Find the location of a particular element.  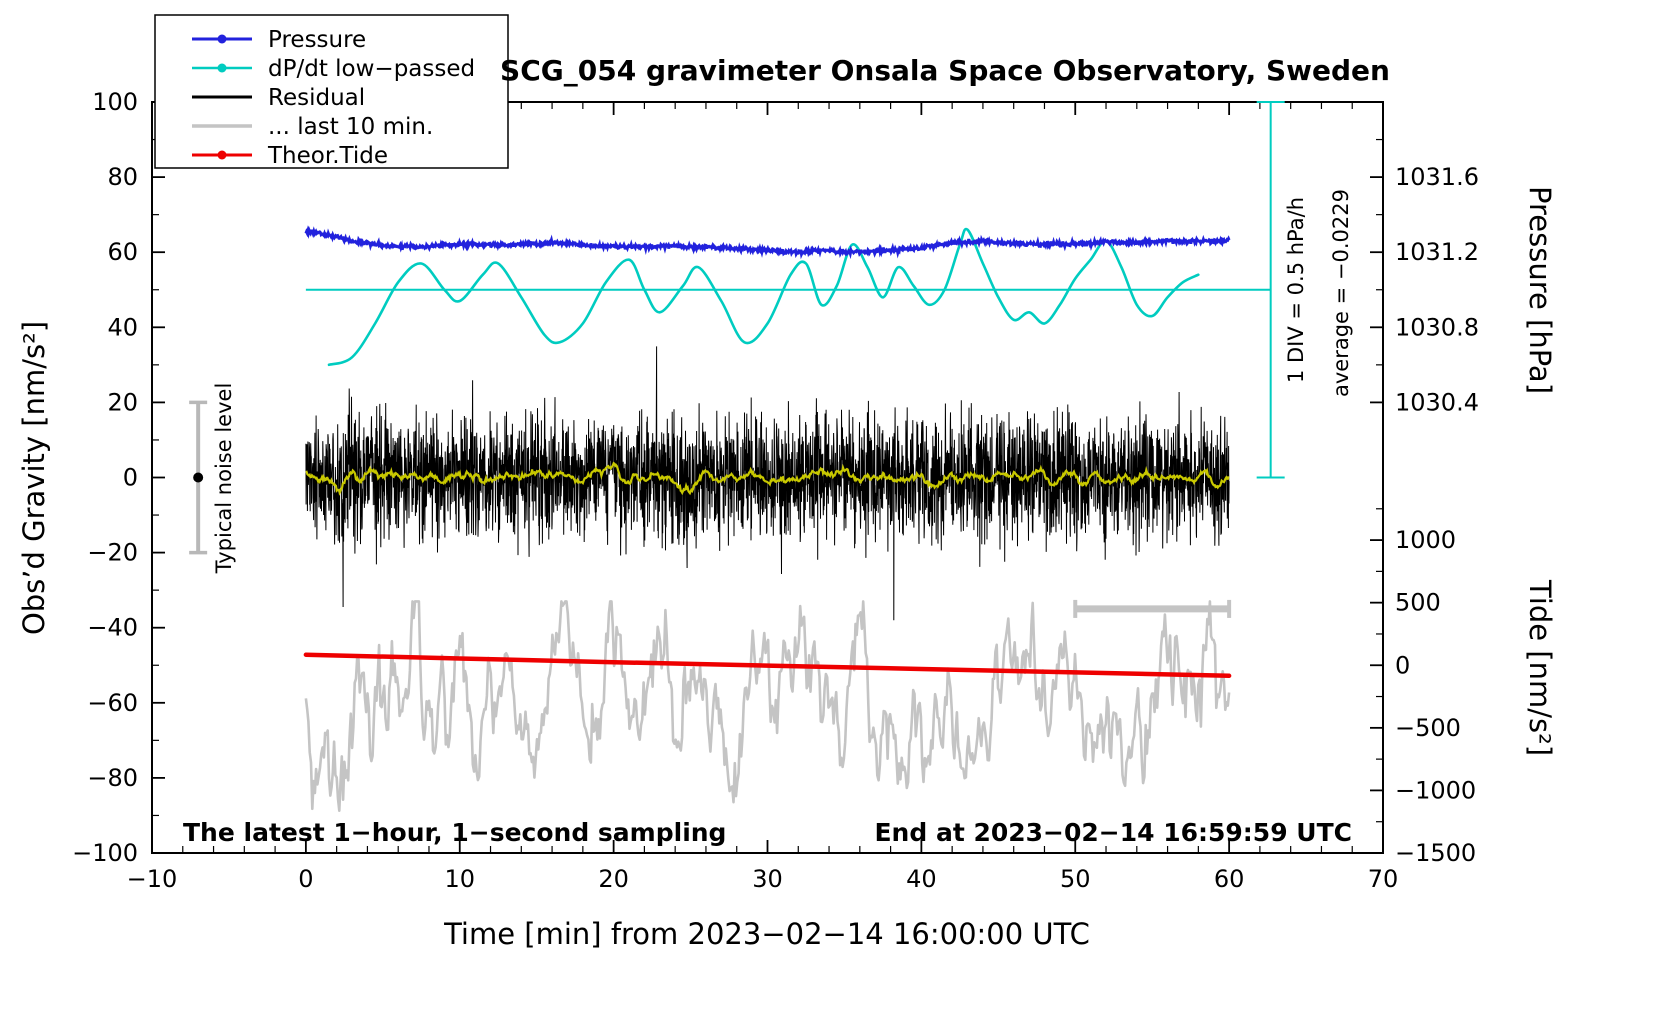

series-last10min is located at coordinates (767, 706).